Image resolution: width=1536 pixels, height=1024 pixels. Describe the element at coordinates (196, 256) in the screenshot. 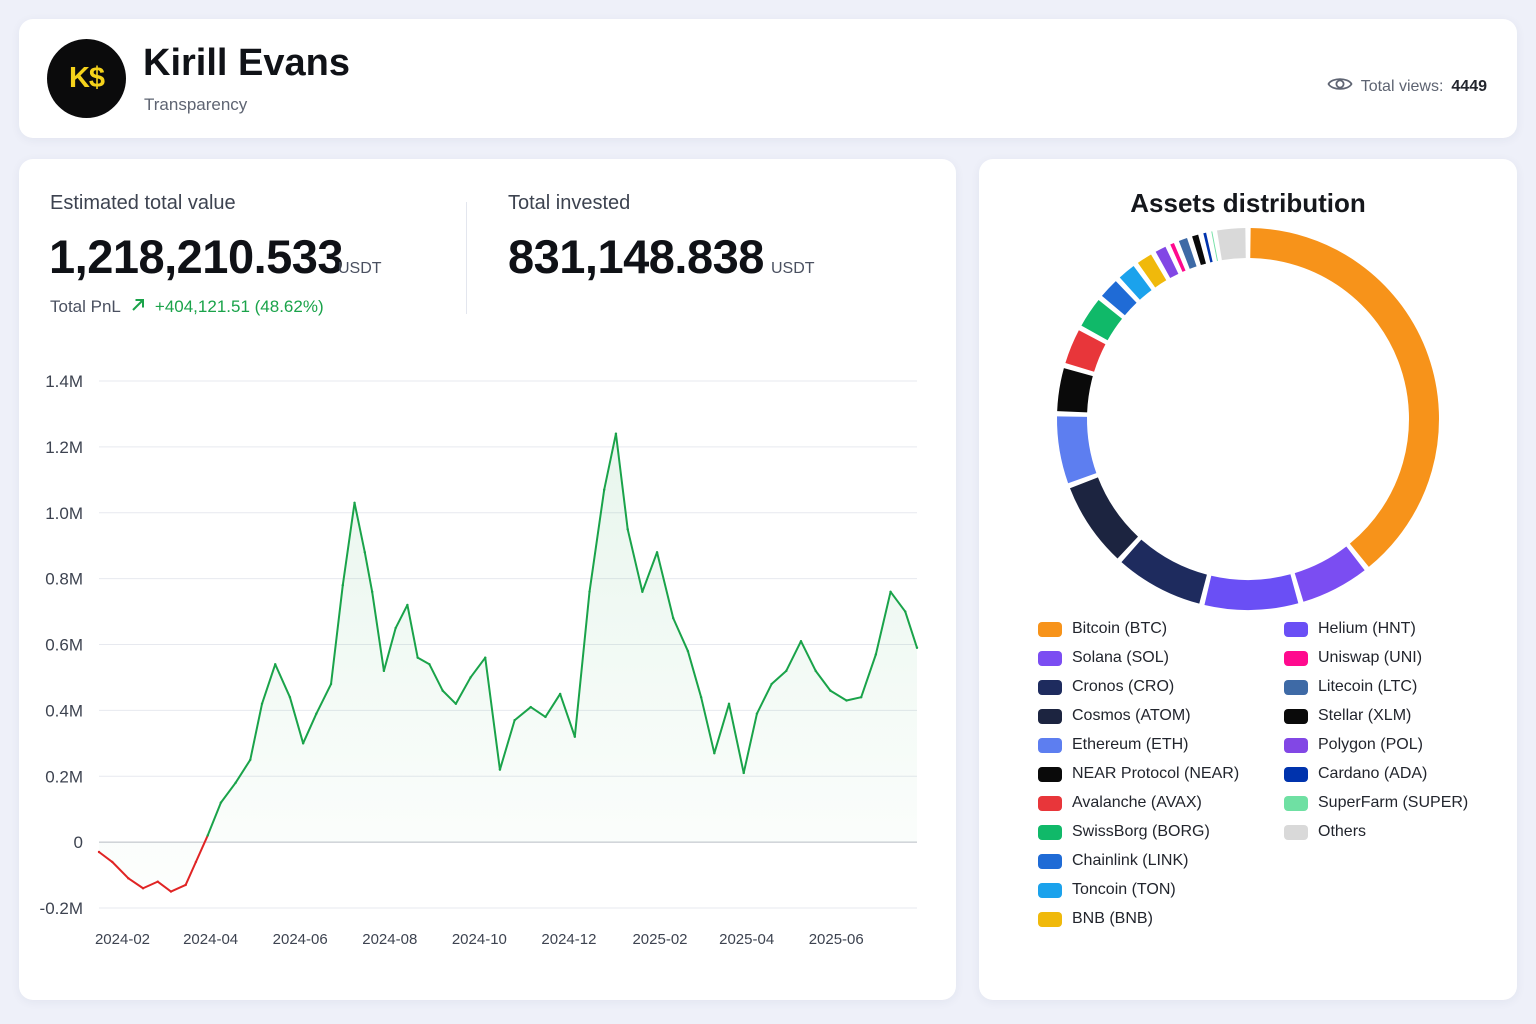

I see `estimated-value: 1,218,210.533` at that location.